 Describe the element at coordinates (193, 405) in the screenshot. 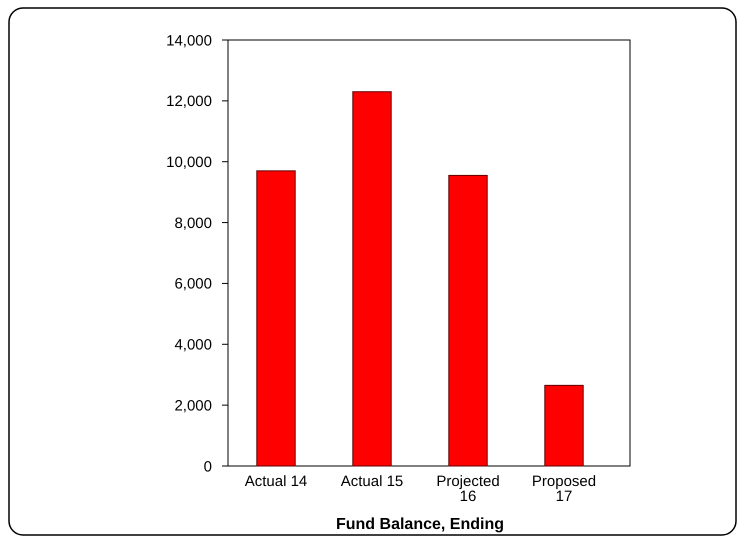

I see `y-tick-label: 2,000` at that location.